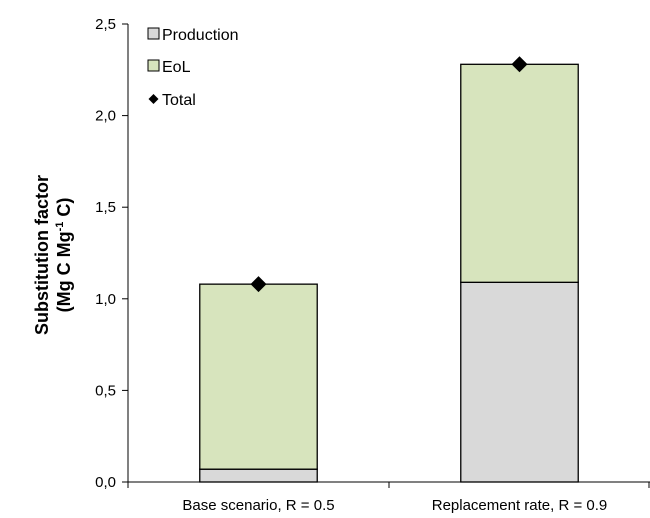 The height and width of the screenshot is (518, 650). I want to click on legend-swatch-production, so click(153, 33).